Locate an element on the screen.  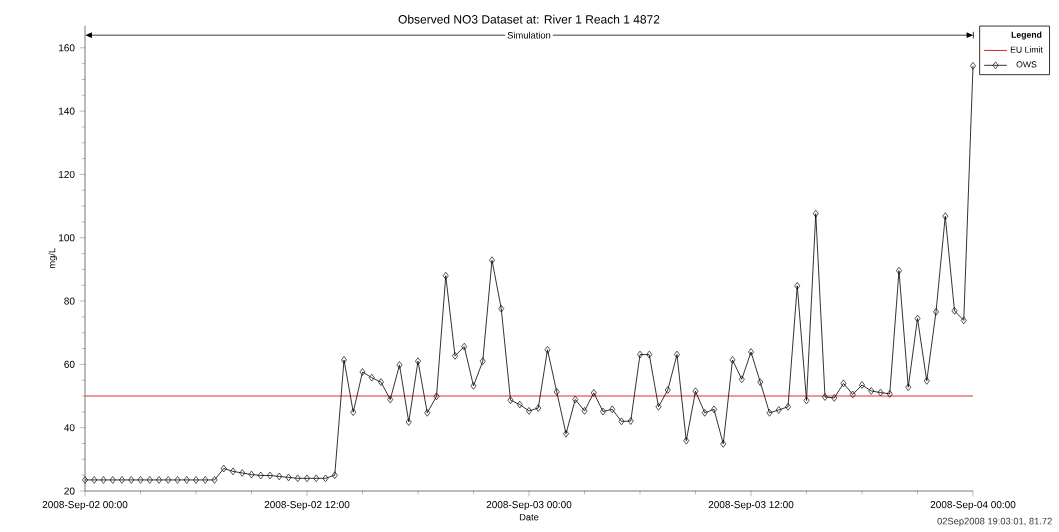
legend-label: OWS is located at coordinates (1026, 64).